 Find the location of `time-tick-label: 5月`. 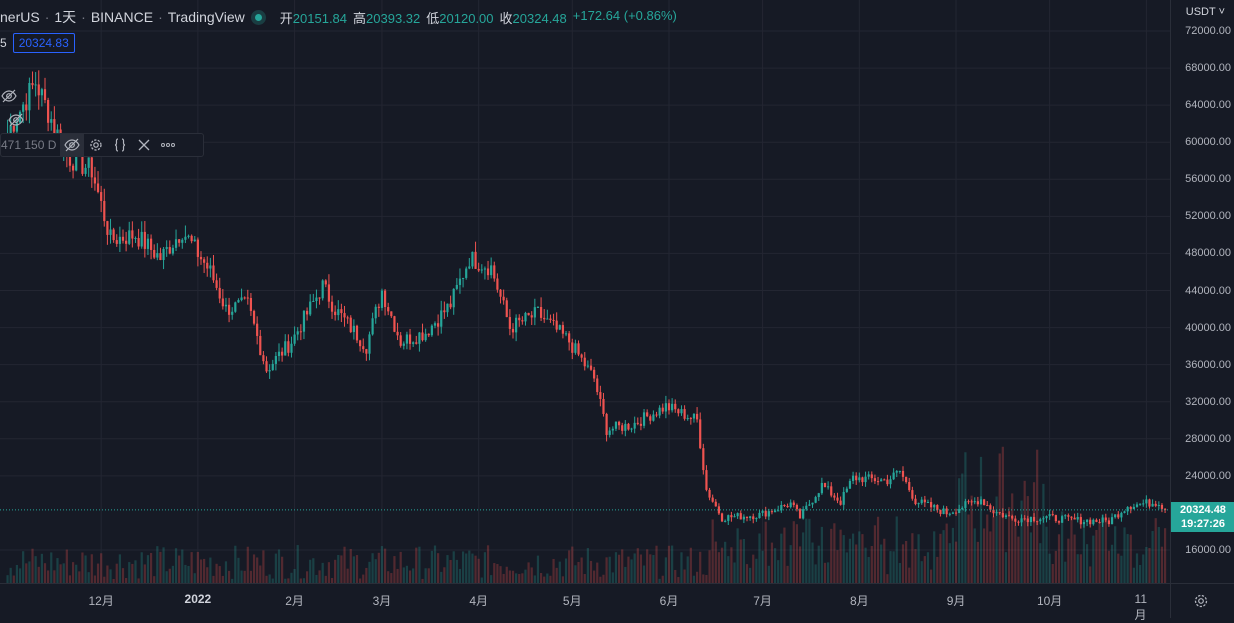

time-tick-label: 5月 is located at coordinates (572, 601).